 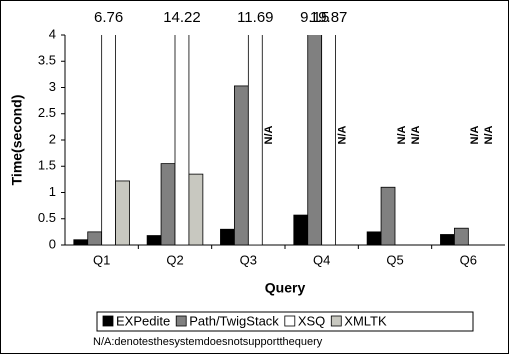 What do you see at coordinates (174, 259) in the screenshot?
I see `x-tick-label: Q2` at bounding box center [174, 259].